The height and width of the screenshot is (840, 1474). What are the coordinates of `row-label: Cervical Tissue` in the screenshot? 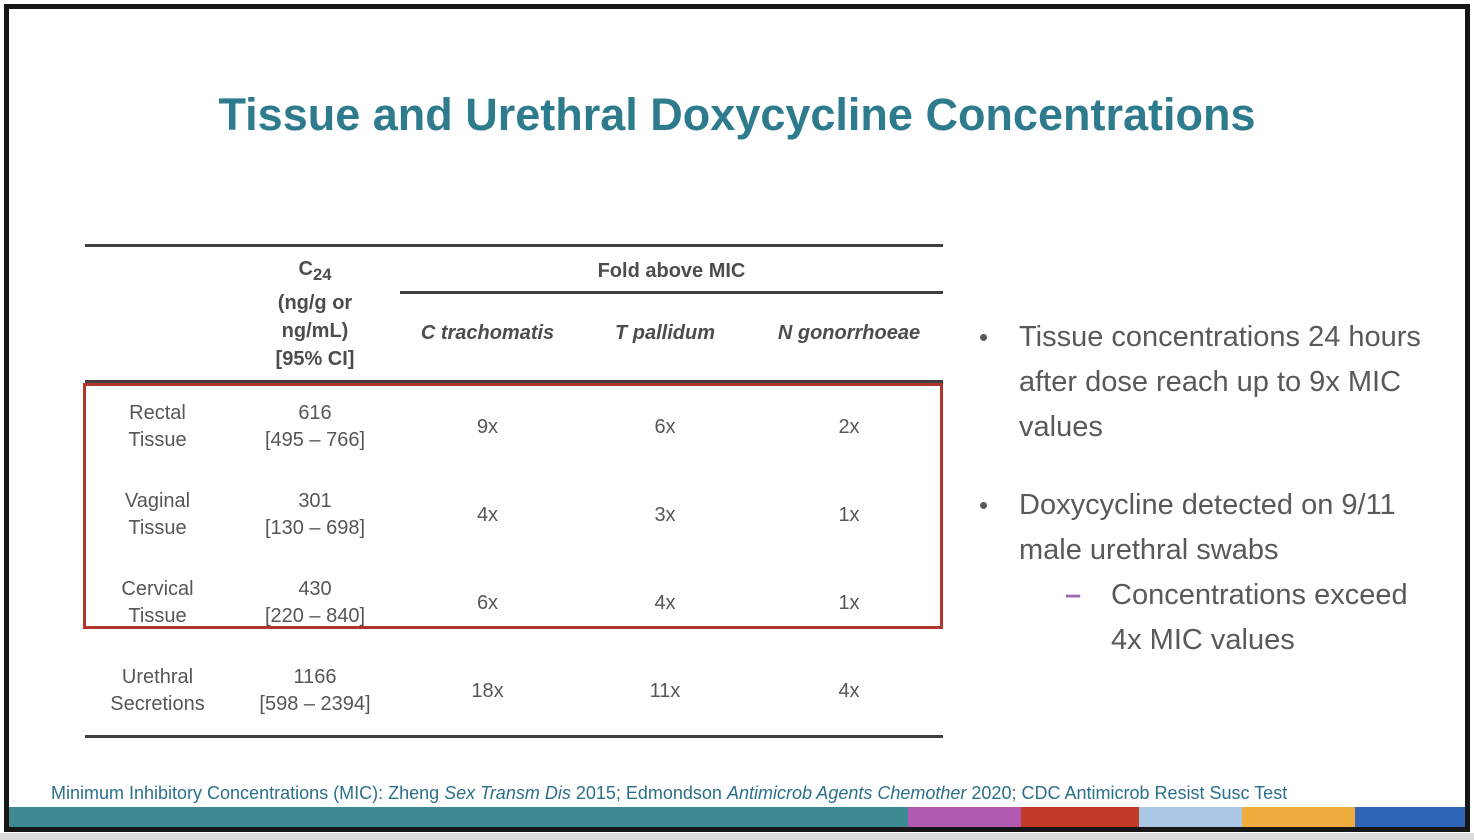 It's located at (157, 602).